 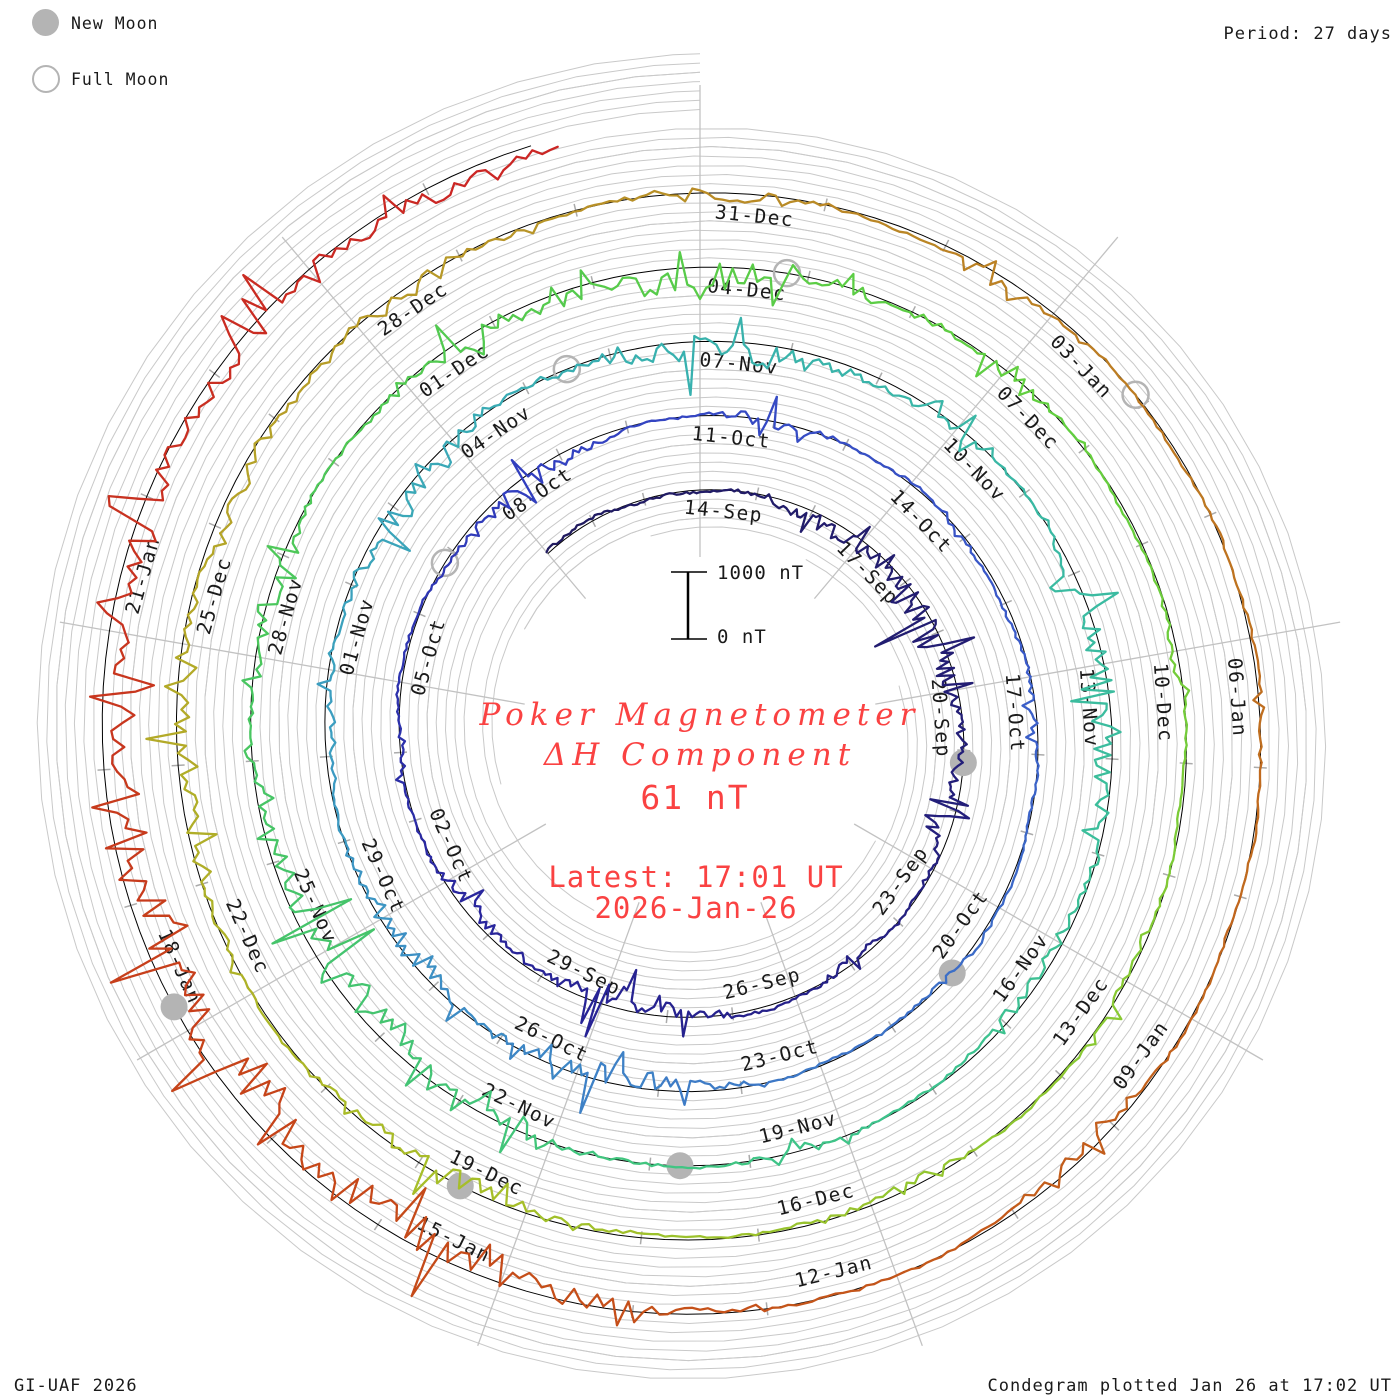 What do you see at coordinates (357, 636) in the screenshot?
I see `date-label: 01-Nov` at bounding box center [357, 636].